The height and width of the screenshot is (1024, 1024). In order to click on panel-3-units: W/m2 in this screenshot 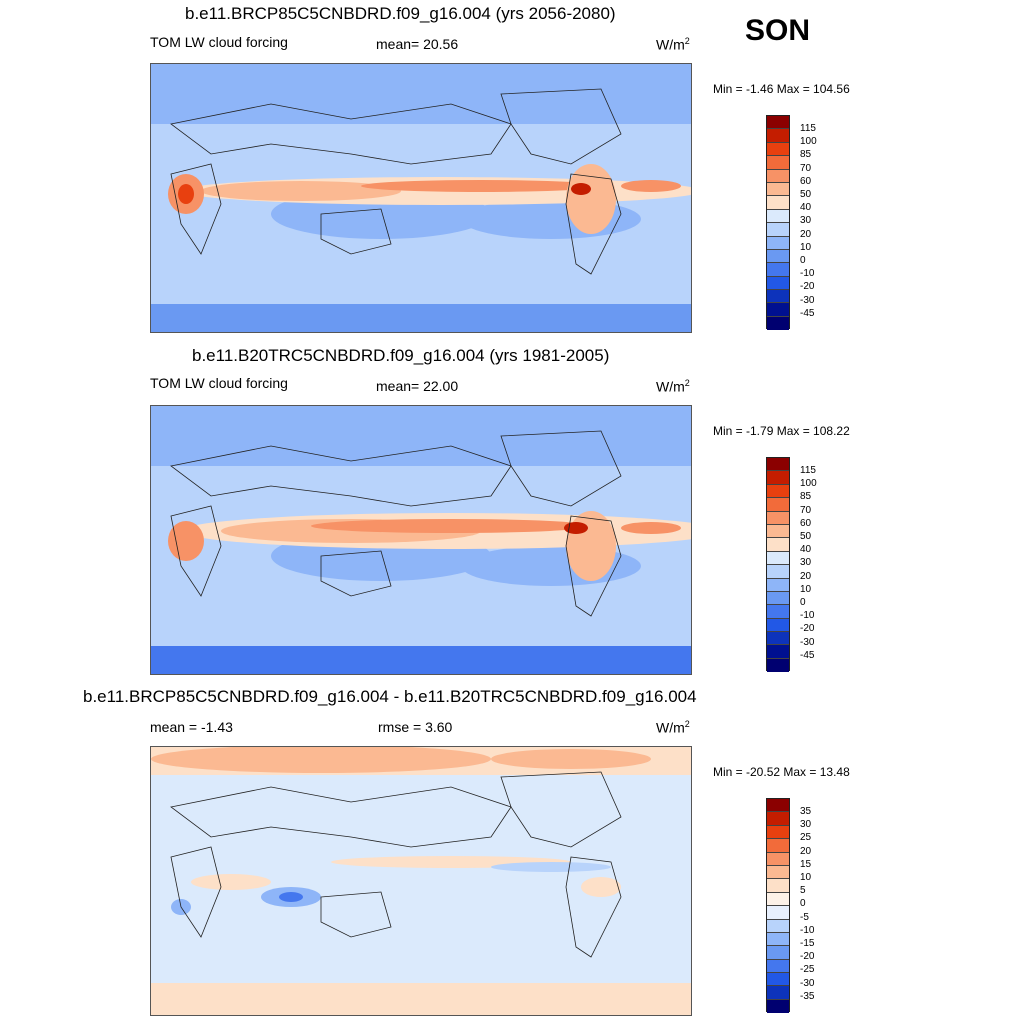, I will do `click(673, 727)`.